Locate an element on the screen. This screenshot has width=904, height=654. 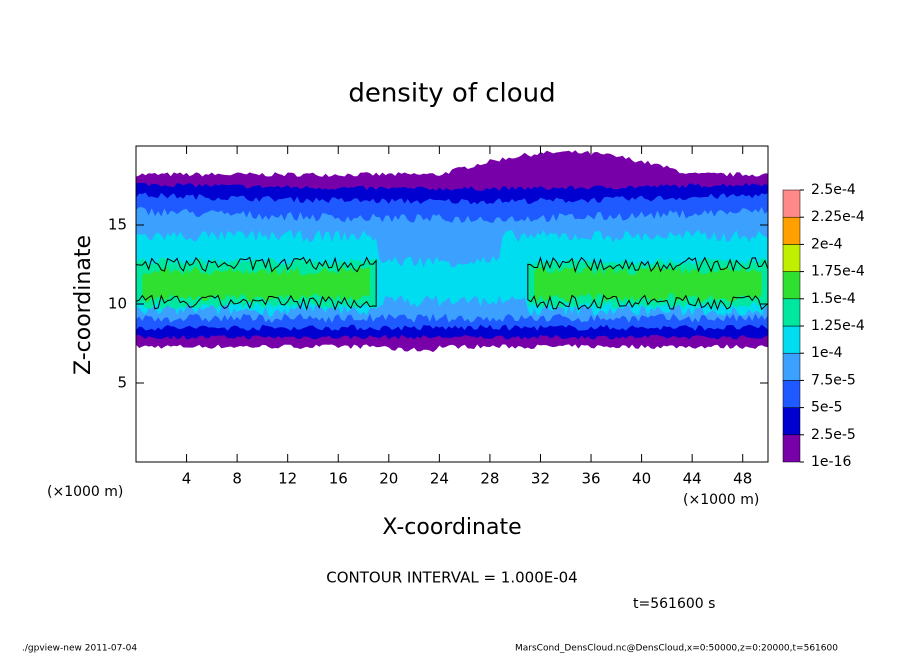
y-tick-label: 15 is located at coordinates (117, 225).